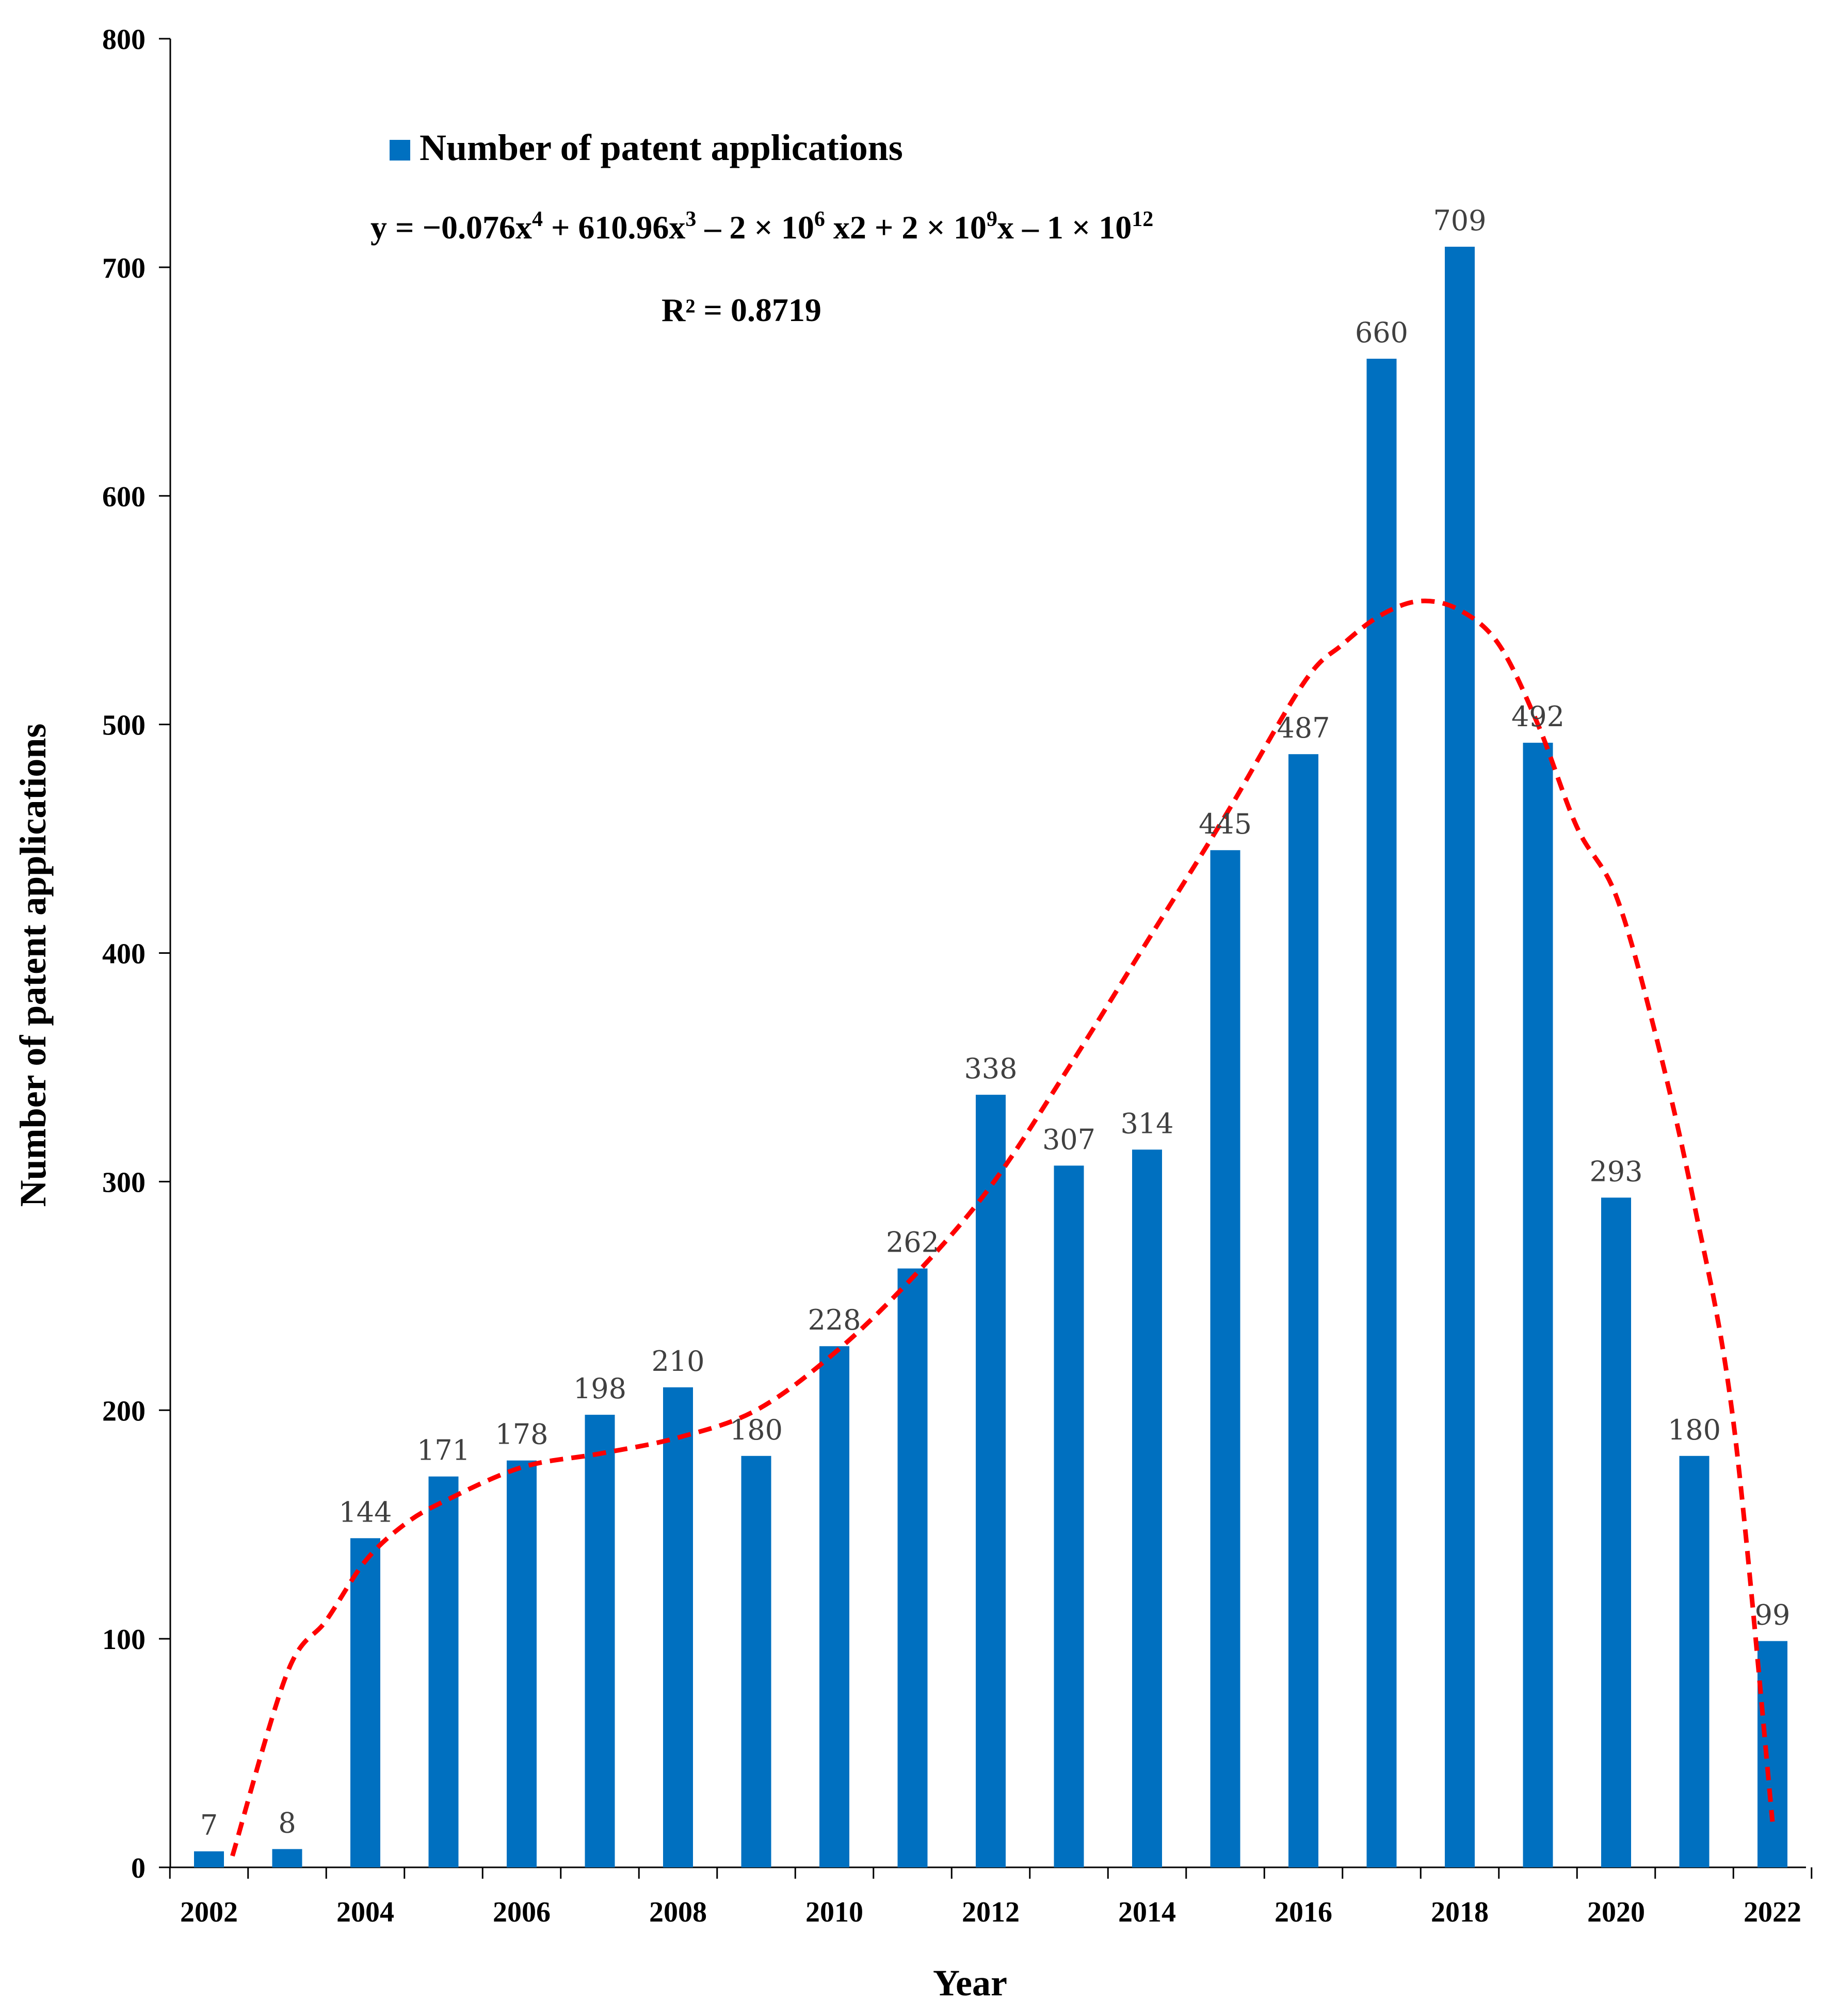 Image resolution: width=1822 pixels, height=2016 pixels. I want to click on bar-2002, so click(209, 1859).